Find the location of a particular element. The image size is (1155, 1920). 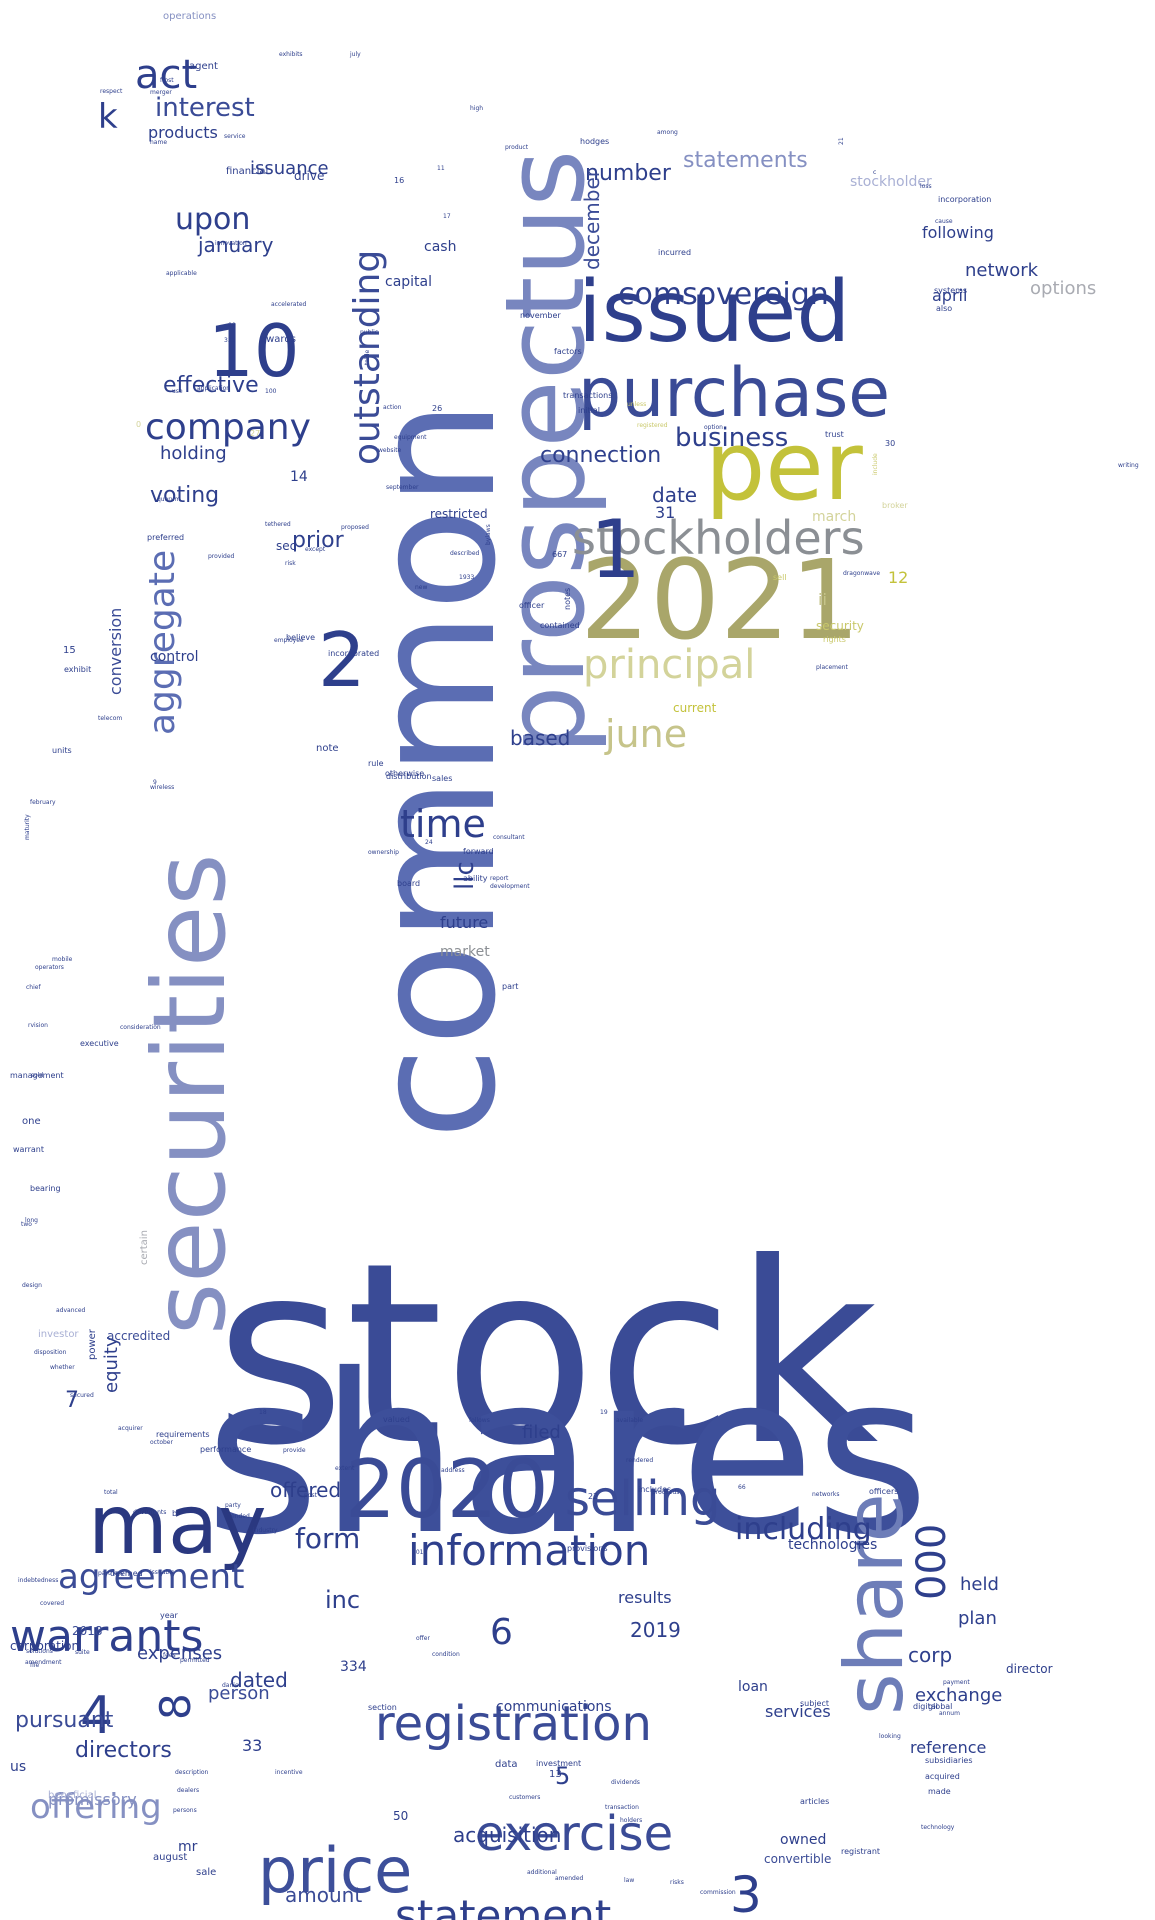

word-based: based is located at coordinates (540, 738).